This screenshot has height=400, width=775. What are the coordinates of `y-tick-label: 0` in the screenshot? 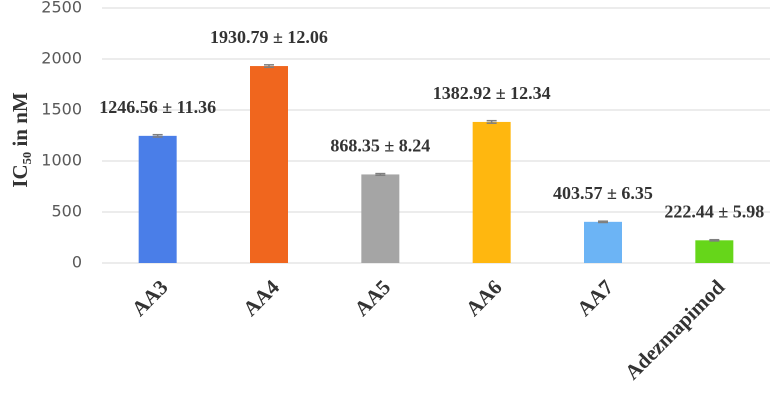 It's located at (77, 262).